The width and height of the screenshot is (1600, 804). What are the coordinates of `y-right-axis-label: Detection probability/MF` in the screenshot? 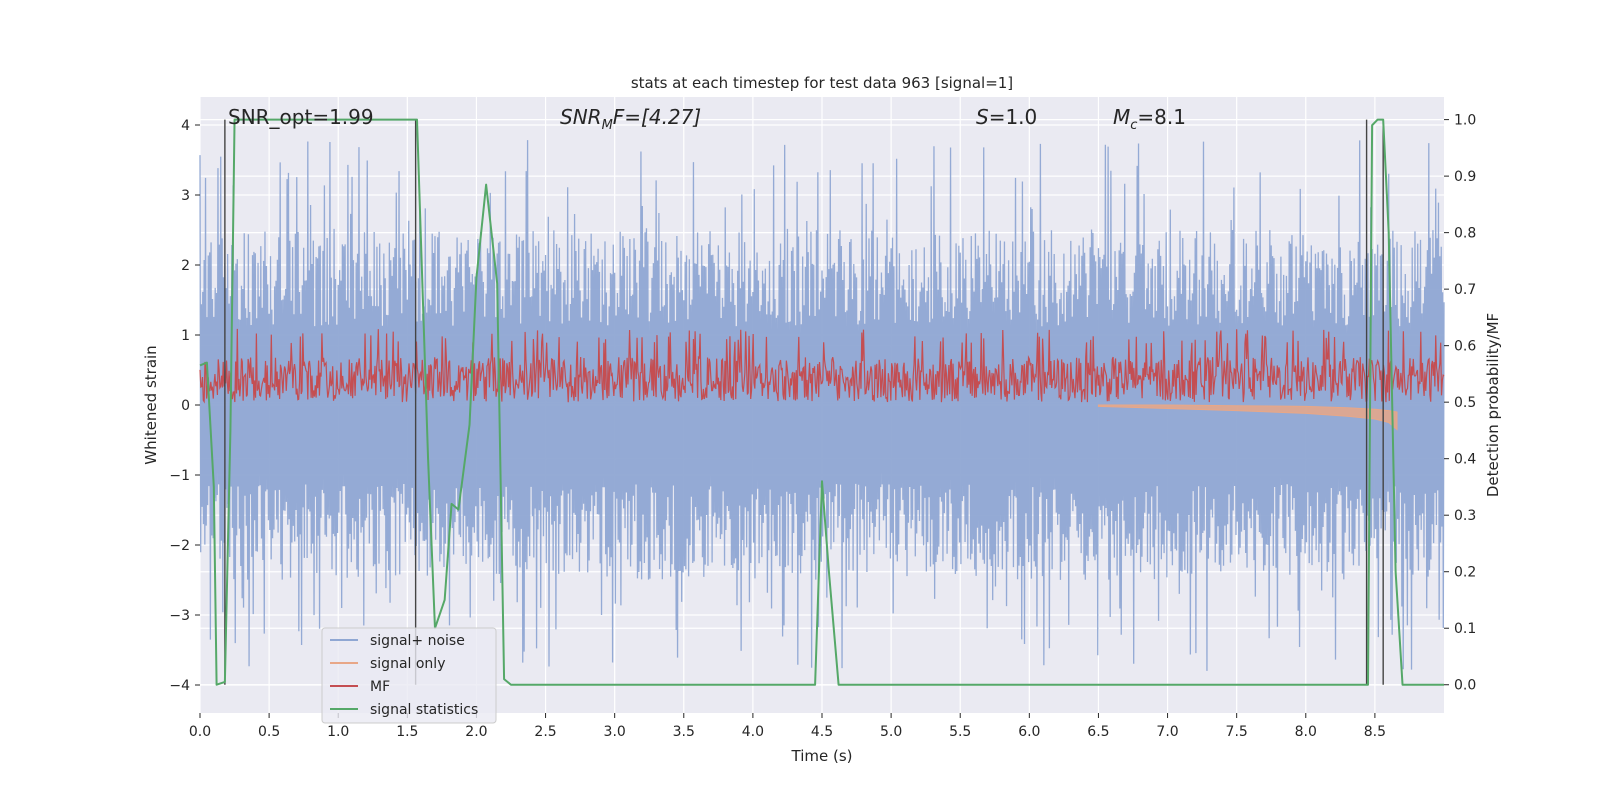 It's located at (1493, 405).